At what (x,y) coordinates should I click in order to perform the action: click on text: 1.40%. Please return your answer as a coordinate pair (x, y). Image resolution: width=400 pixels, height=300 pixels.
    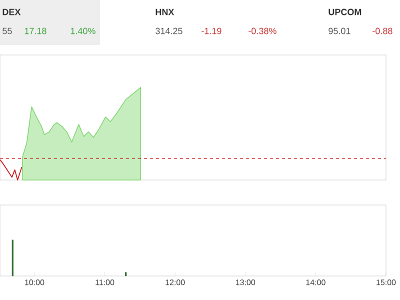
    Looking at the image, I should click on (83, 31).